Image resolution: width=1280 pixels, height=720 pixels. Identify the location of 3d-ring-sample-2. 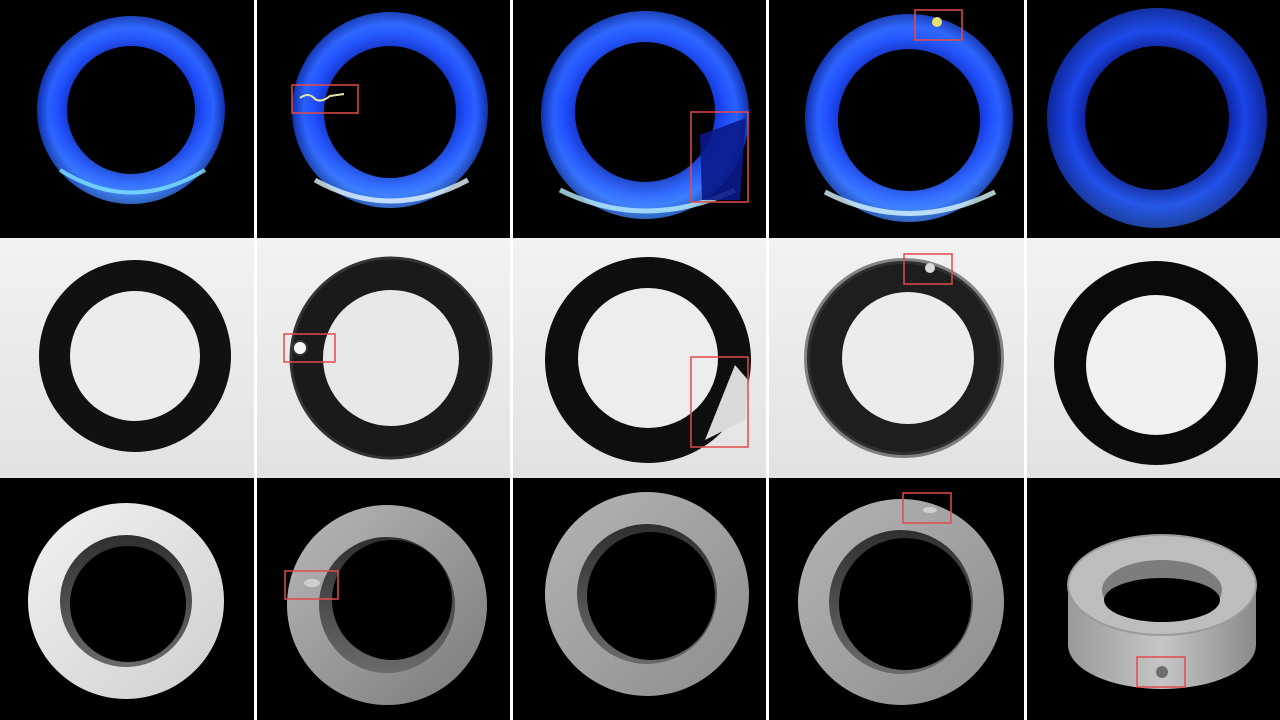
(385, 605).